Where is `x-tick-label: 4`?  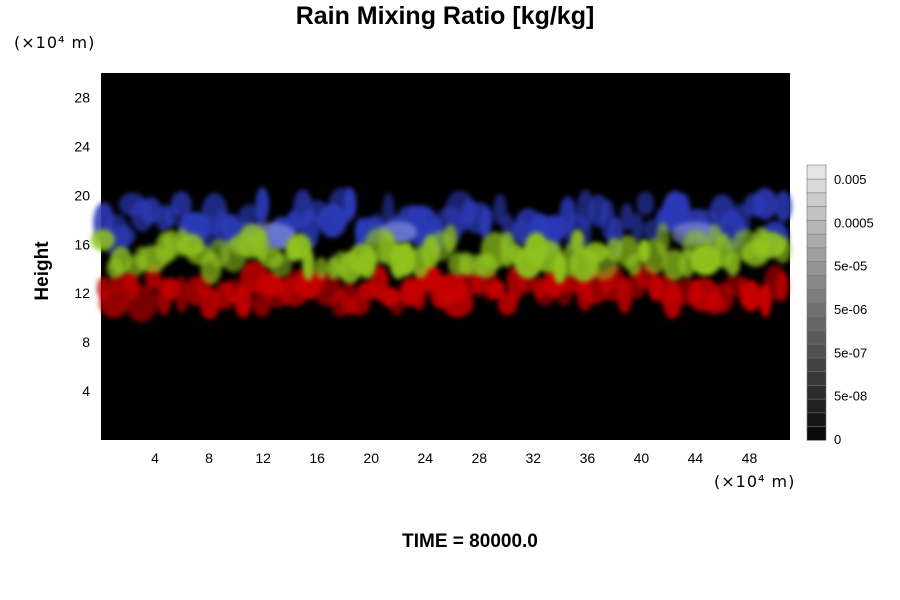 x-tick-label: 4 is located at coordinates (155, 458).